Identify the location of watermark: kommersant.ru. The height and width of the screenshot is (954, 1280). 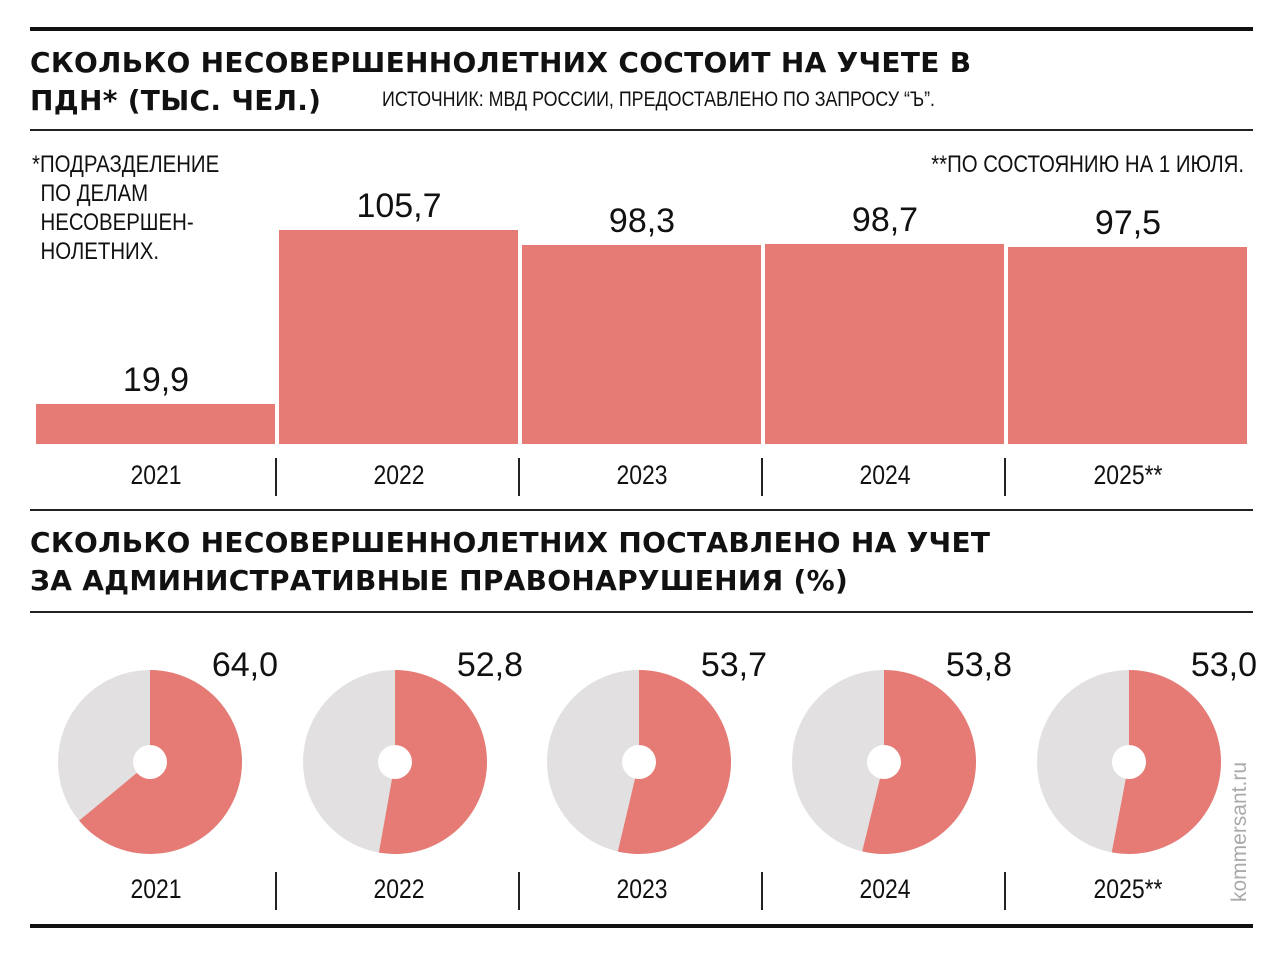
(1239, 832).